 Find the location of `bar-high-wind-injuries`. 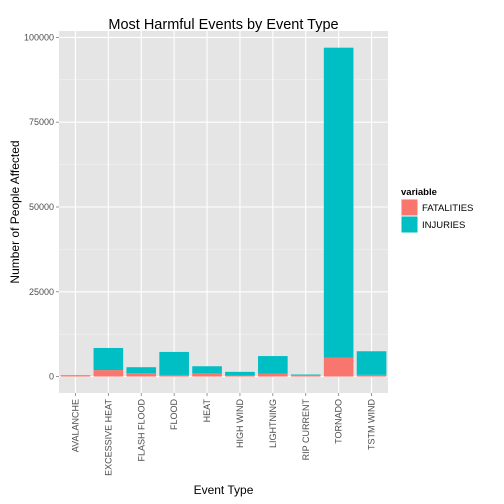

bar-high-wind-injuries is located at coordinates (240, 373).